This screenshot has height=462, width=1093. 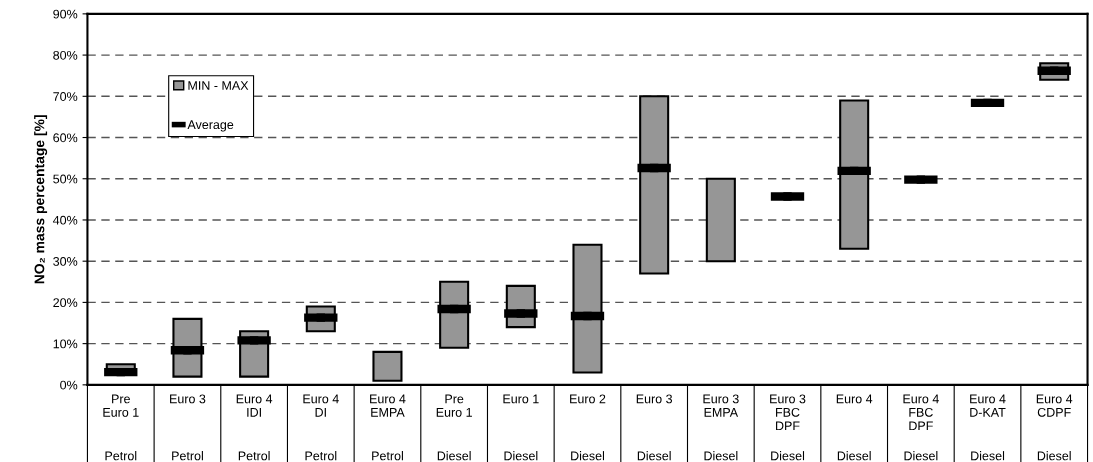 I want to click on category-label: Euro 3 EMPA Diesel, so click(x=721, y=427).